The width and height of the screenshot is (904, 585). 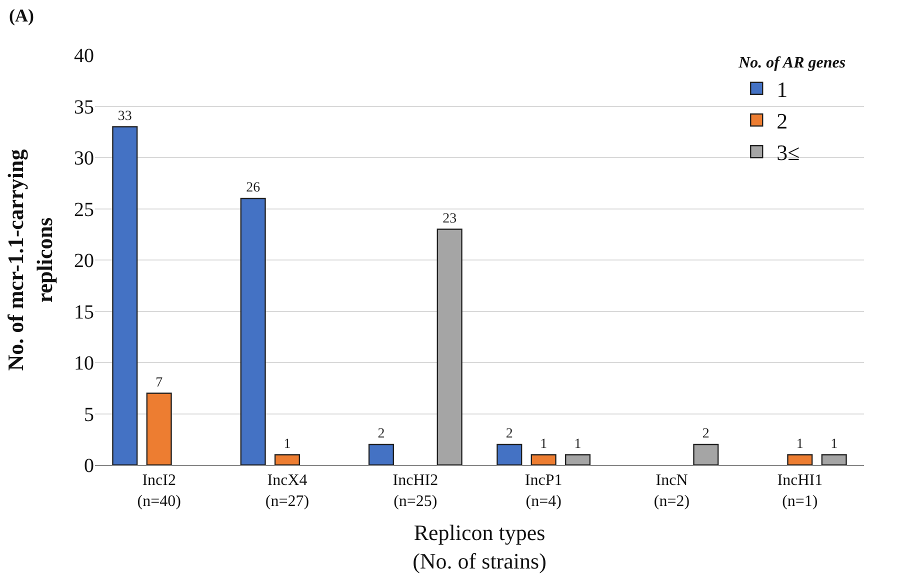 I want to click on data-label: 26, so click(x=253, y=188).